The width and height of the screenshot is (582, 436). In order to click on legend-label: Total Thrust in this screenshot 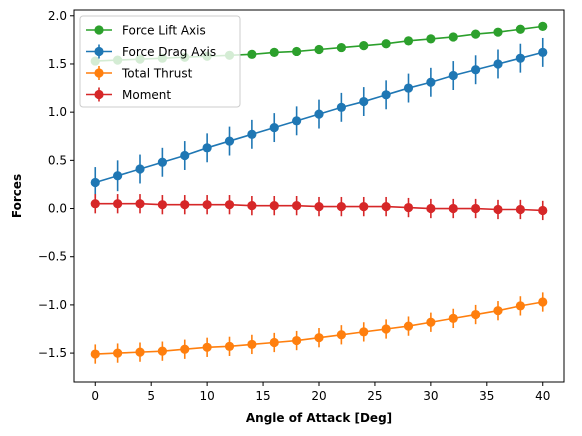, I will do `click(157, 74)`.